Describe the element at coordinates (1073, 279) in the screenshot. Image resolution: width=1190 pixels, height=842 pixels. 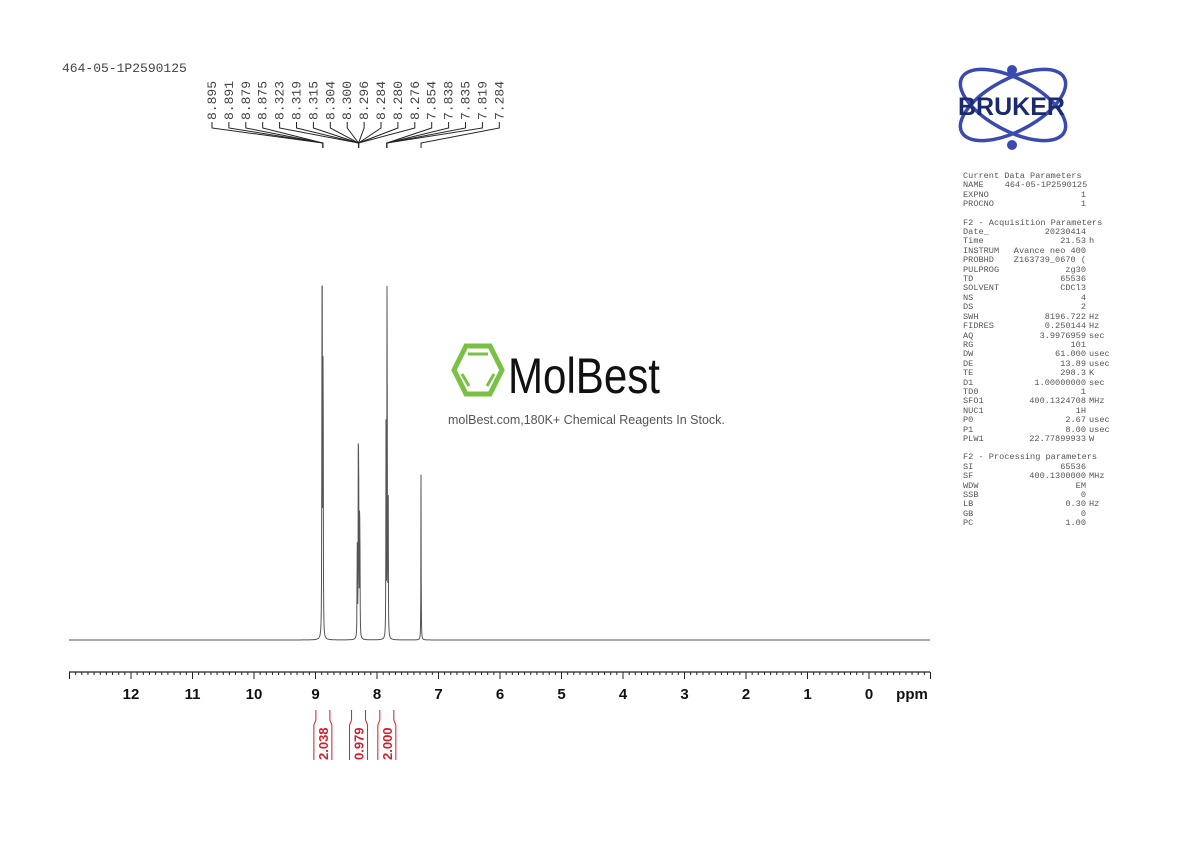
I see `param-value: 65536` at that location.